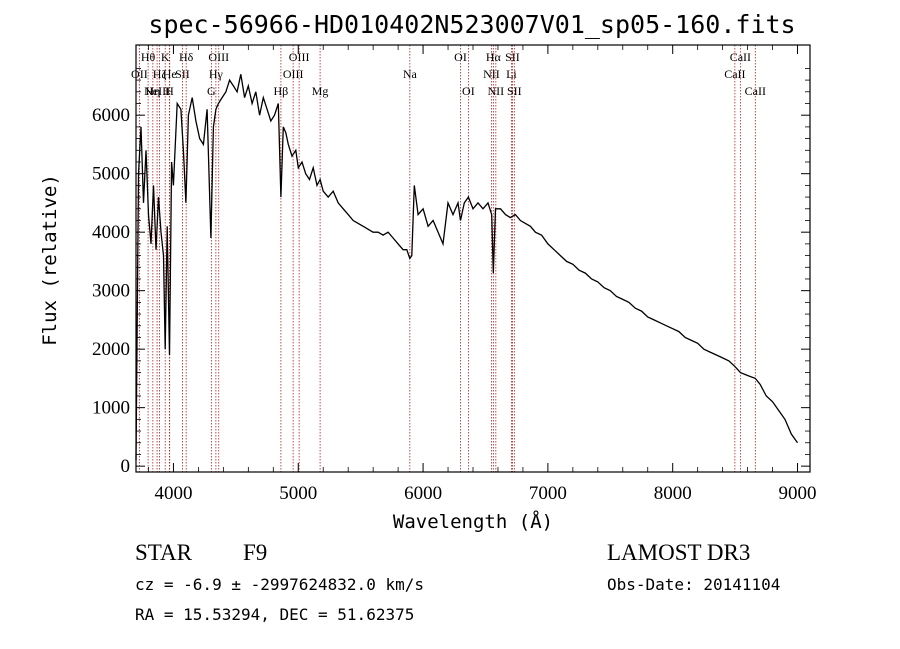 The image size is (900, 649). Describe the element at coordinates (798, 493) in the screenshot. I see `x-tick-label: 9000` at that location.